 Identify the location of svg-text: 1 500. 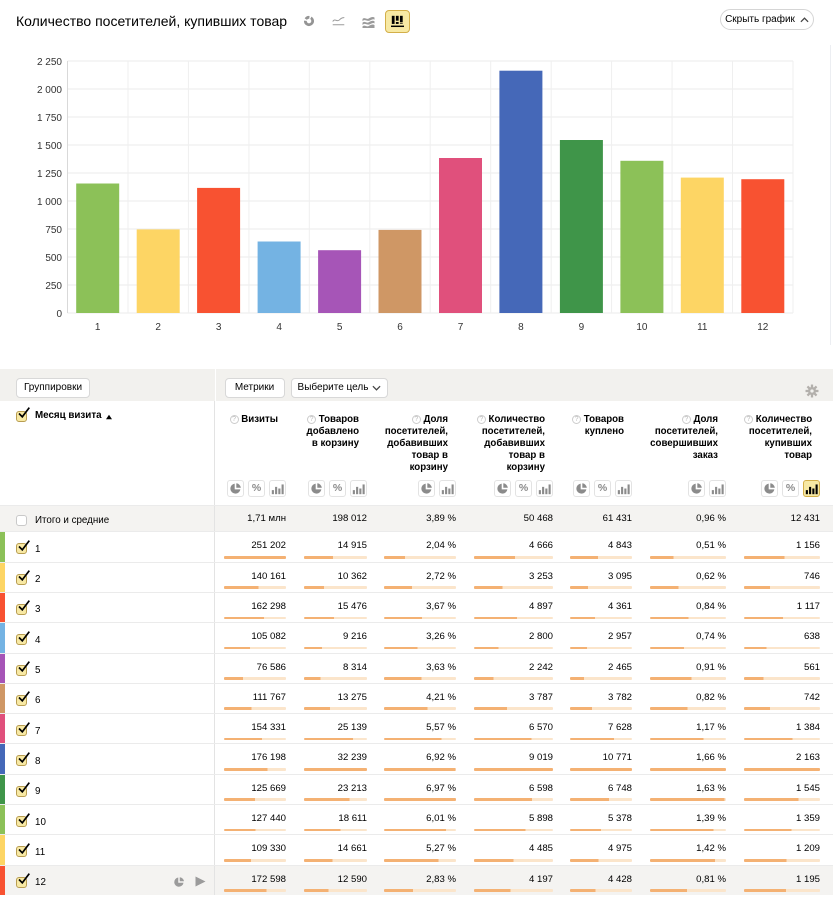
(49, 146).